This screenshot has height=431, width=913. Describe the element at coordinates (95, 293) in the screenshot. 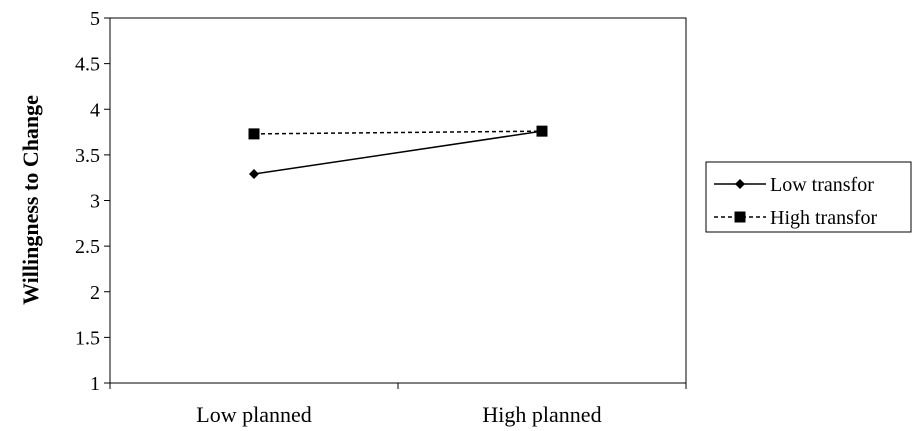

I see `y-tick-label: 2` at that location.